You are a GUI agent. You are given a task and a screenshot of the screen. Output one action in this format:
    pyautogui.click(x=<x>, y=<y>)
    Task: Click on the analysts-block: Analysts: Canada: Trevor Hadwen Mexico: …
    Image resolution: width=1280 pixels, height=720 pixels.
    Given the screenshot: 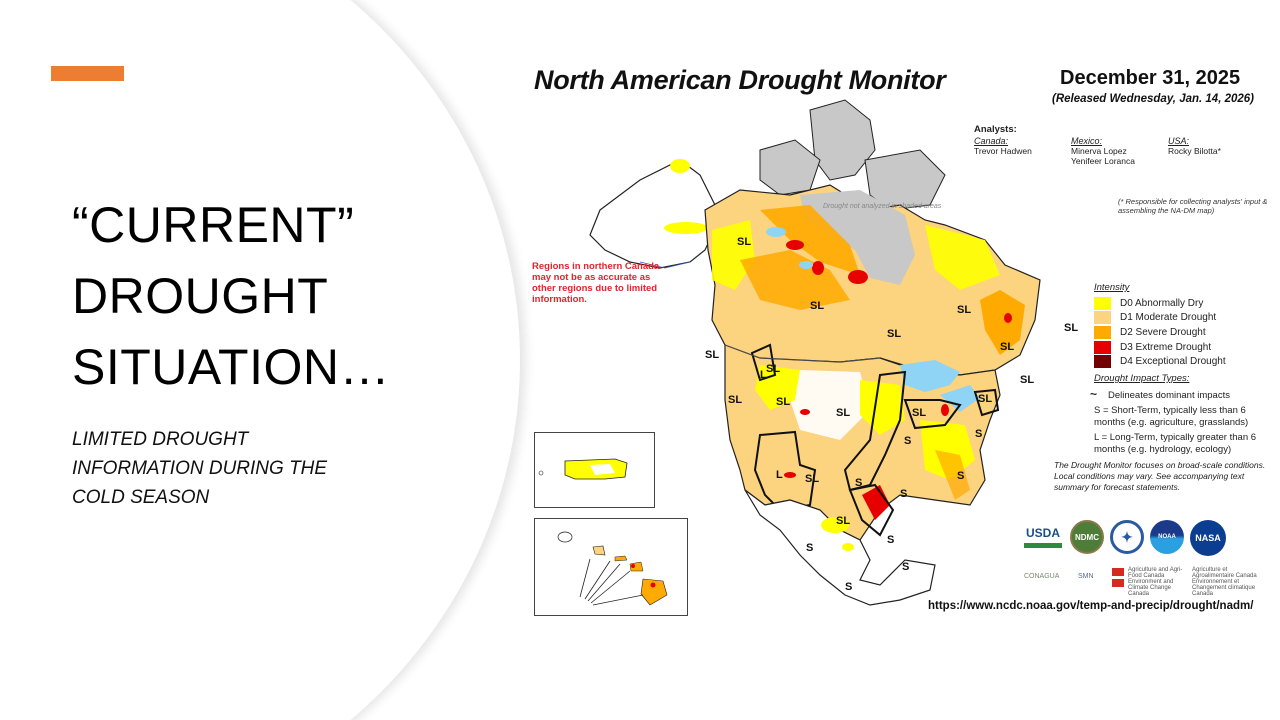 What is the action you would take?
    pyautogui.click(x=1097, y=145)
    